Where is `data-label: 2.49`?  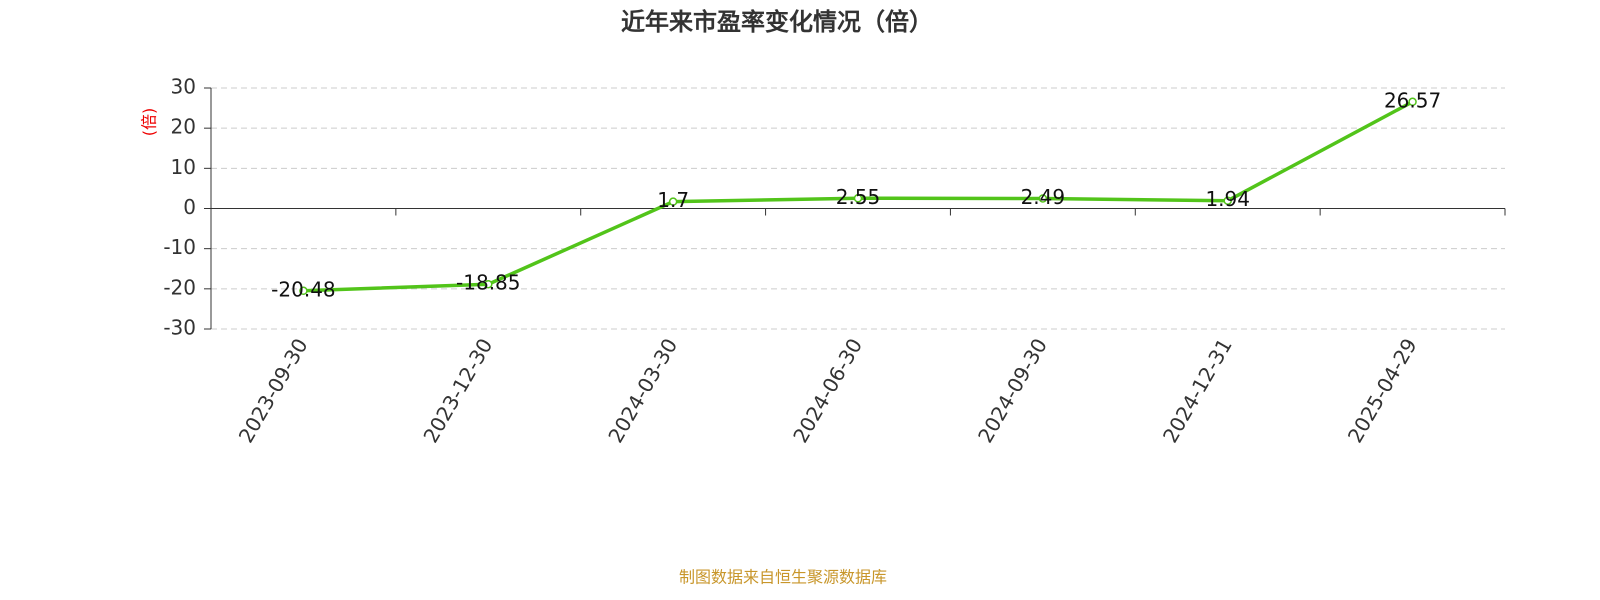 data-label: 2.49 is located at coordinates (1043, 197).